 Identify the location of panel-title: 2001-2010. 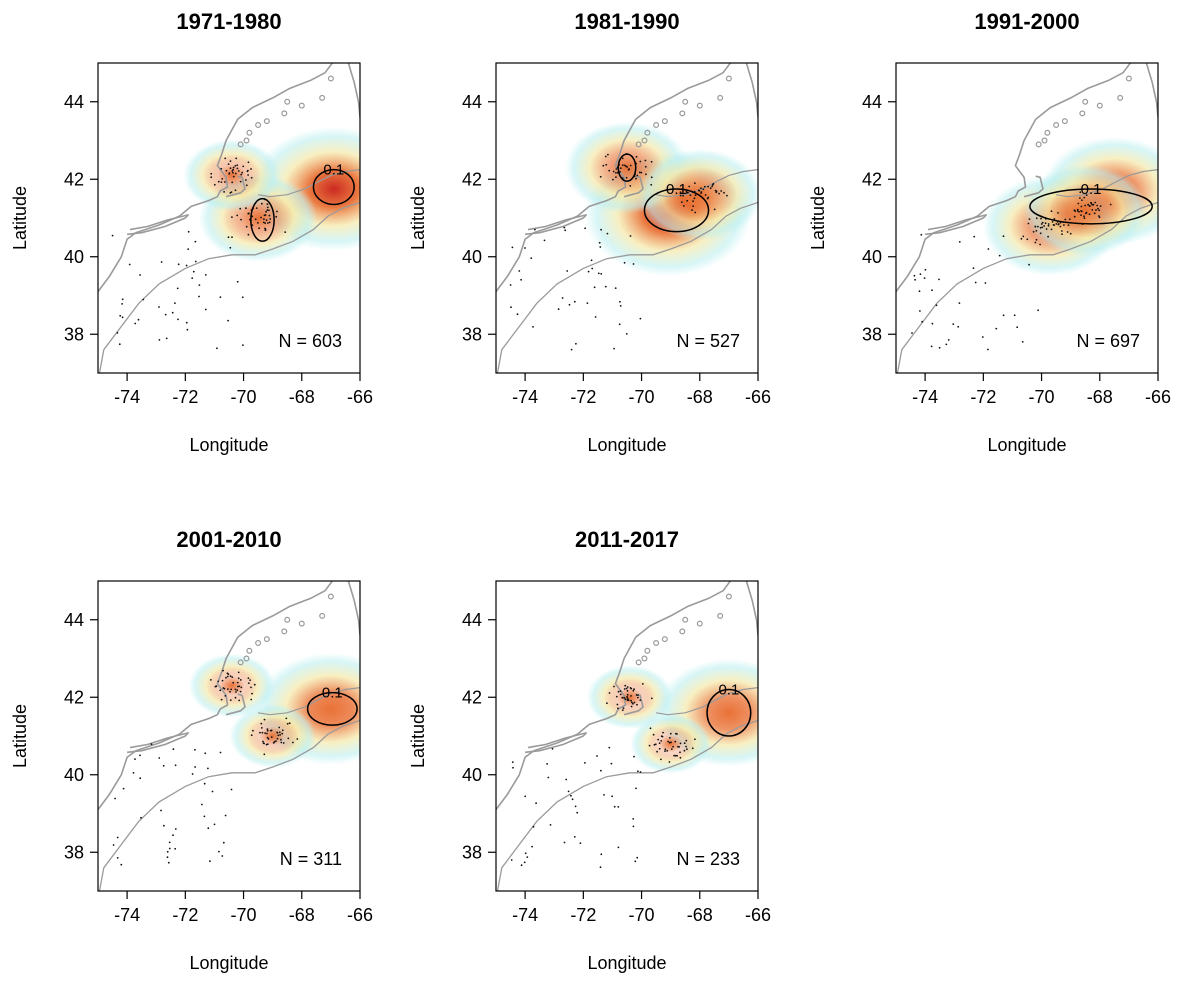
(228, 539).